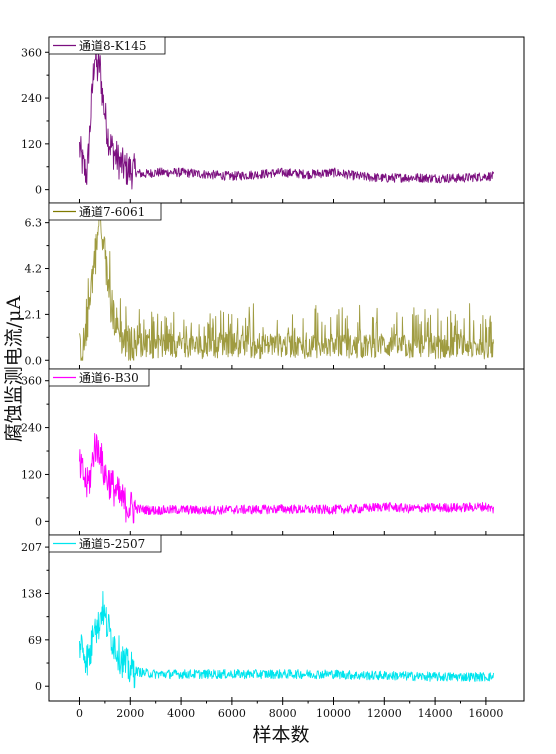 This screenshot has width=556, height=754. I want to click on x-axis-tick-label: 2000, so click(130, 713).